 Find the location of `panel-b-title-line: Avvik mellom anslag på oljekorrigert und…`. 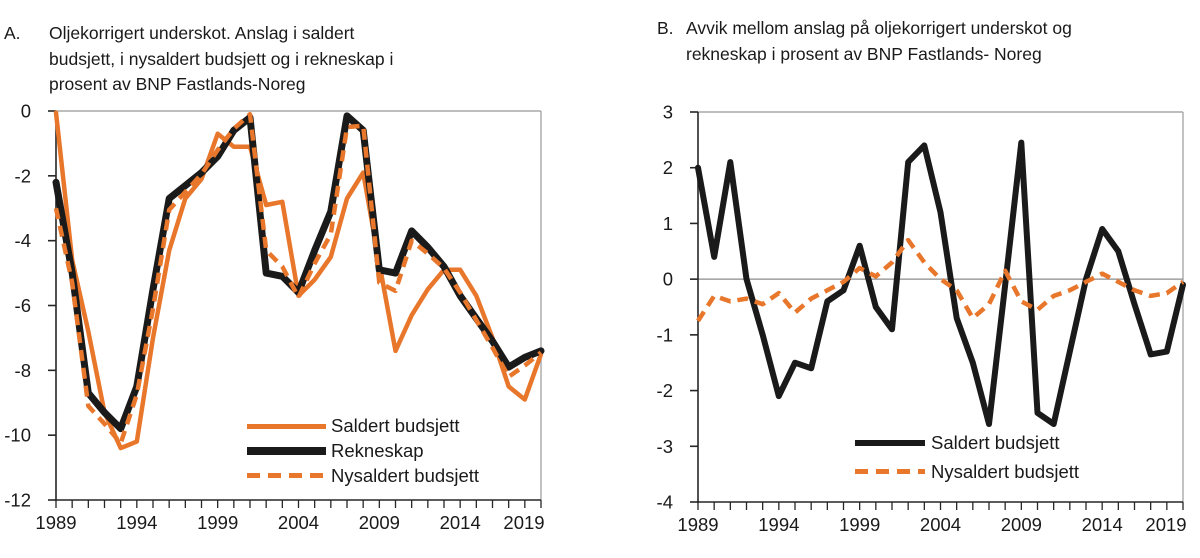

panel-b-title-line: Avvik mellom anslag på oljekorrigert und… is located at coordinates (879, 28).